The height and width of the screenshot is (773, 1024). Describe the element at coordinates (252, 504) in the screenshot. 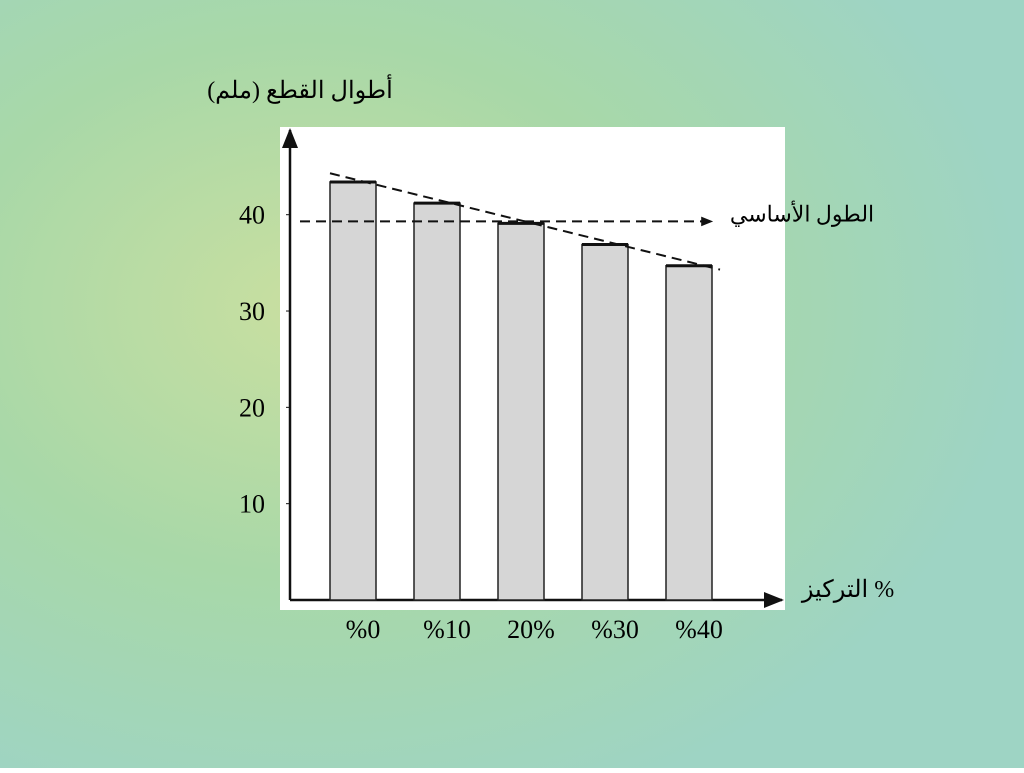

I see `y-tick-label: 10` at that location.